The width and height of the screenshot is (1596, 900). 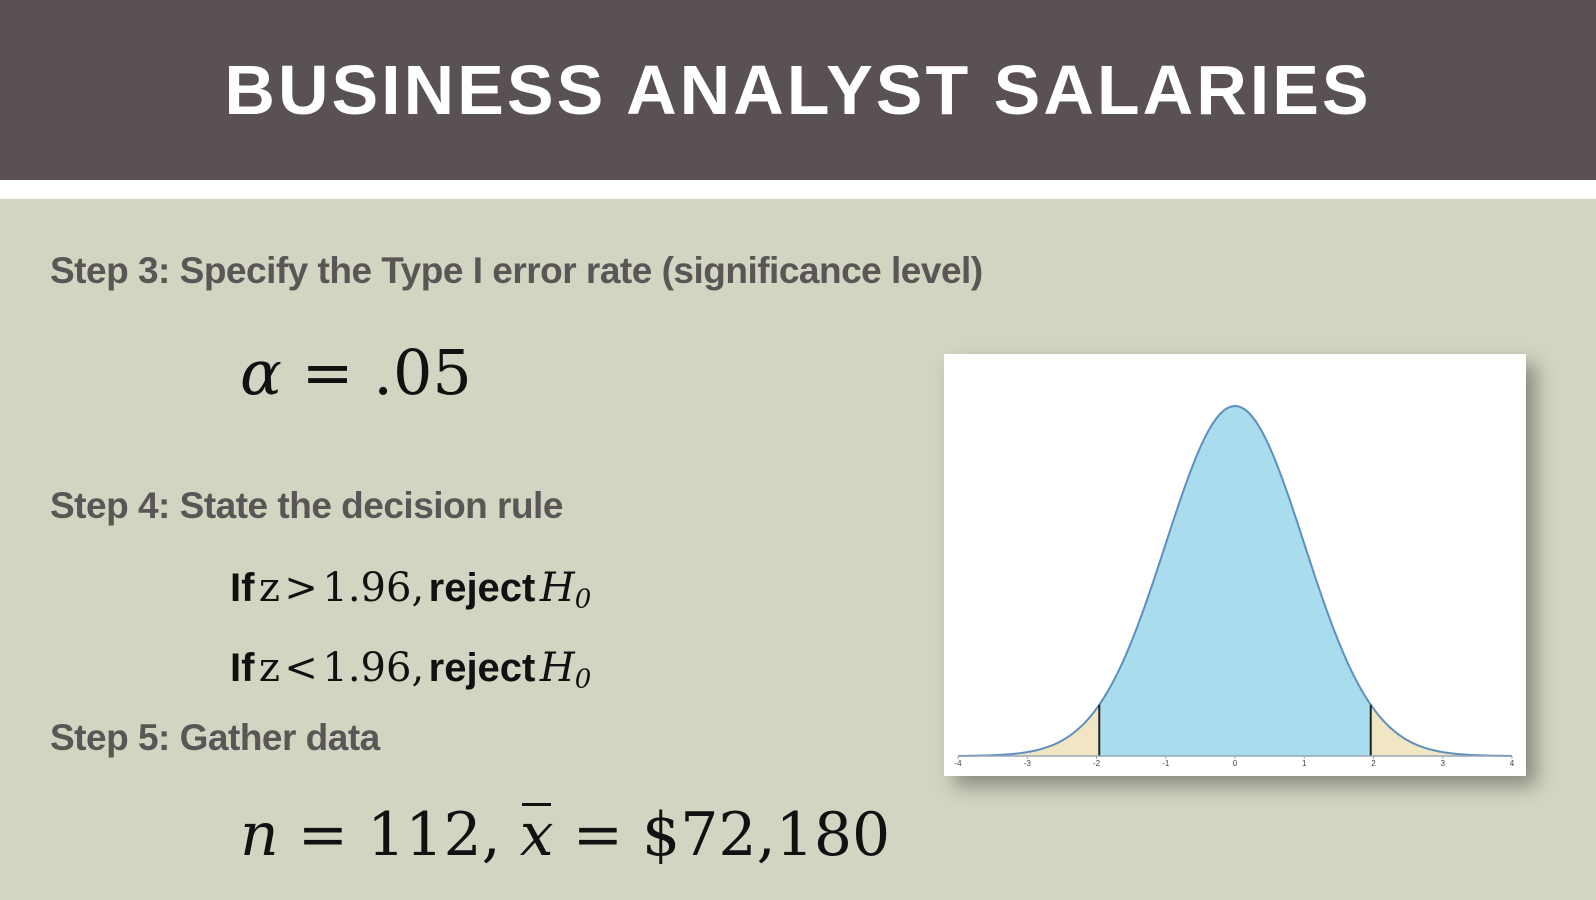 I want to click on decision-rule-2: If z < 1.96, reject H0, so click(x=410, y=670).